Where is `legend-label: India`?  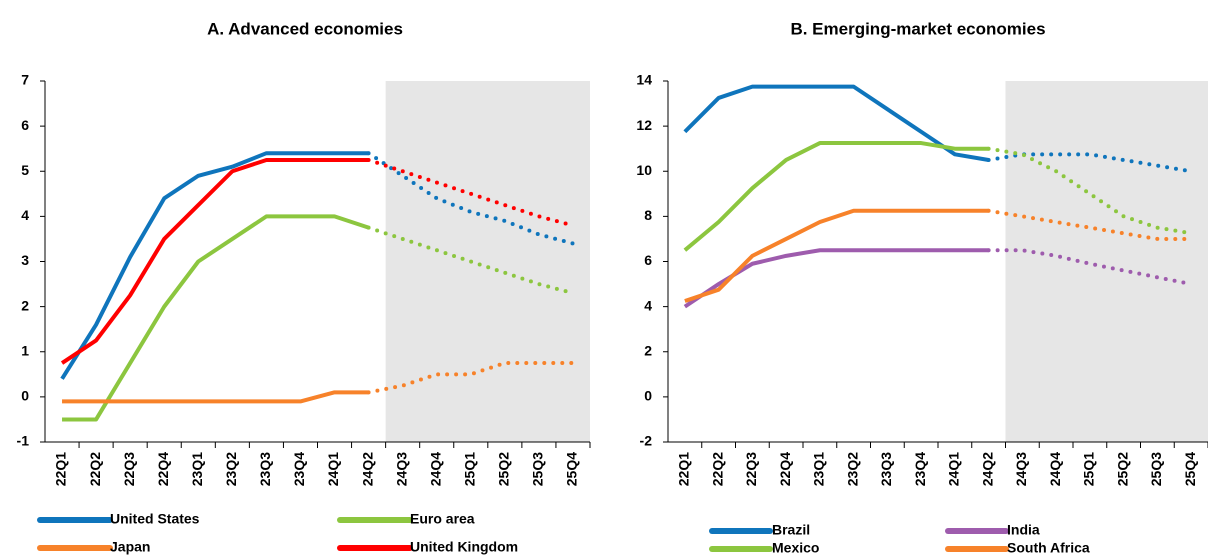
legend-label: India is located at coordinates (1023, 530).